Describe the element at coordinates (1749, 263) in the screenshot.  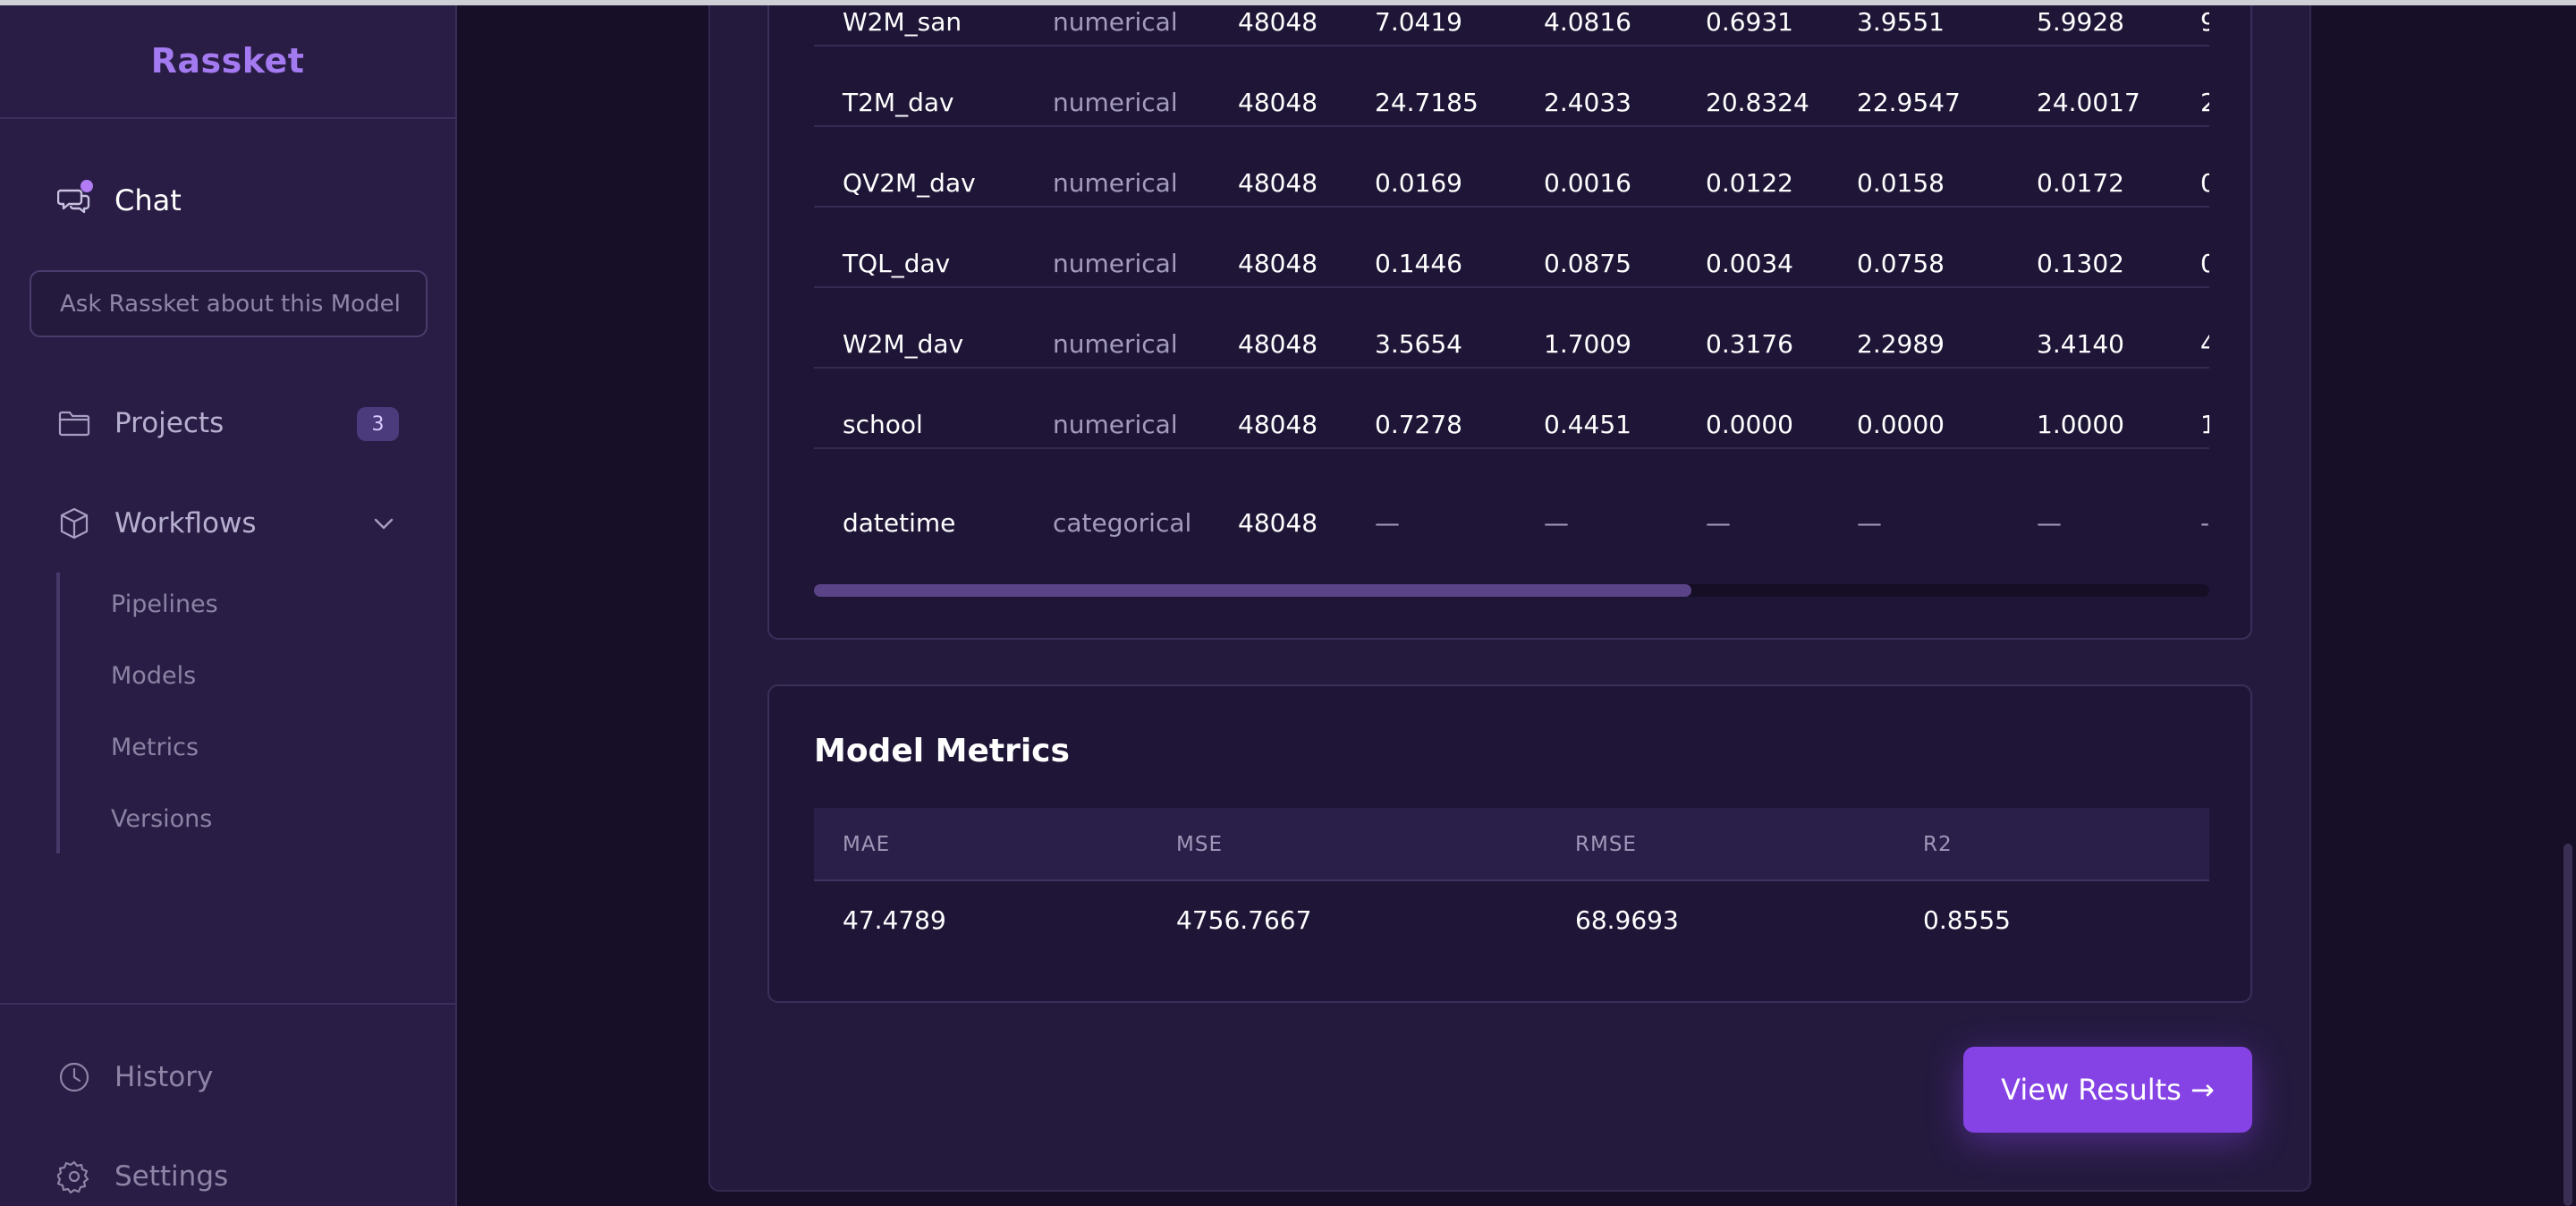
I see `table-cell: 0.0034` at that location.